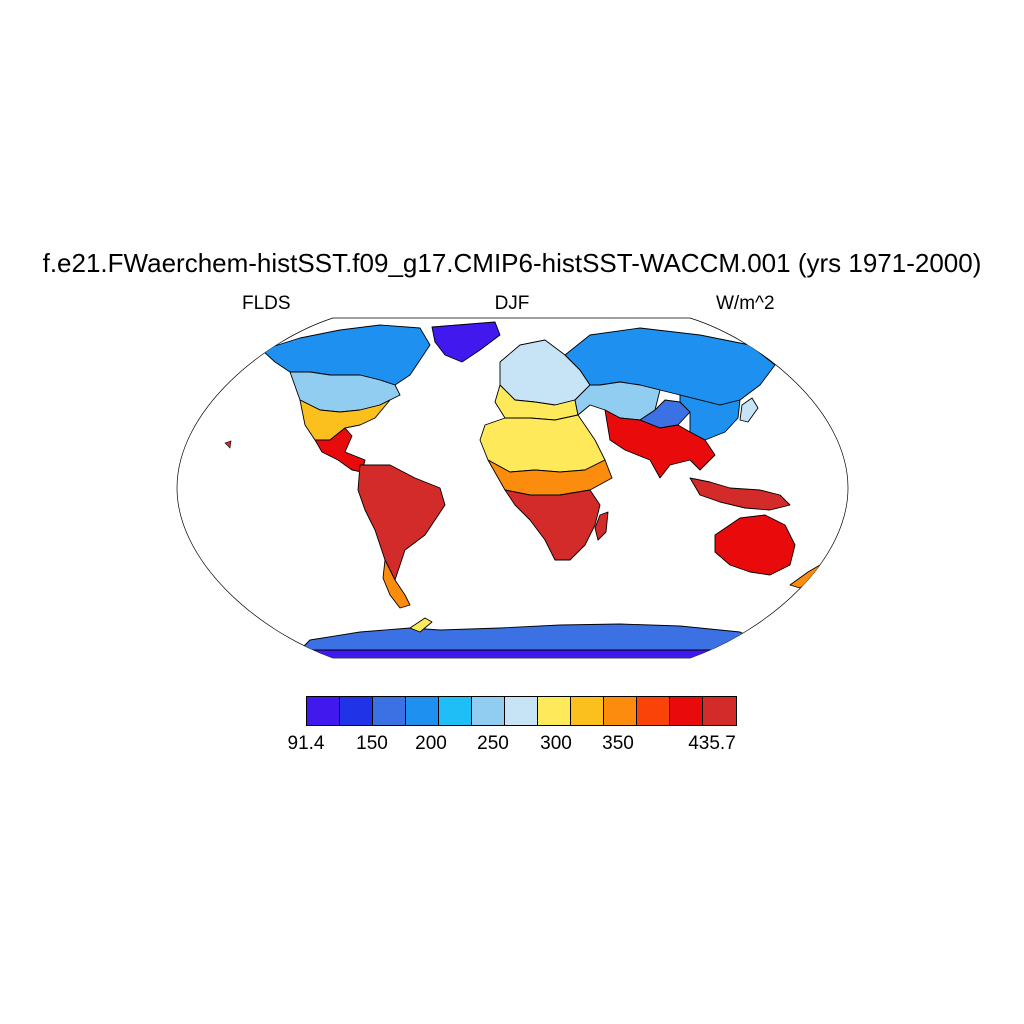 The height and width of the screenshot is (1024, 1024). What do you see at coordinates (552, 525) in the screenshot?
I see `region-central-africa` at bounding box center [552, 525].